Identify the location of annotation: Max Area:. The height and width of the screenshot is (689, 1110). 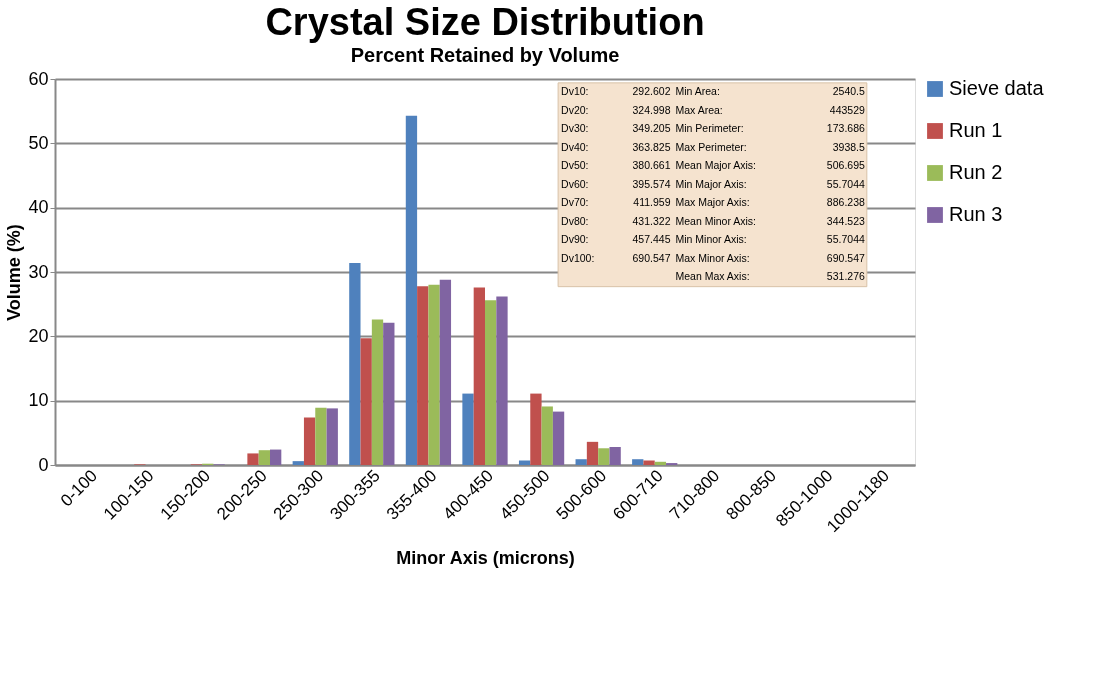
(699, 109).